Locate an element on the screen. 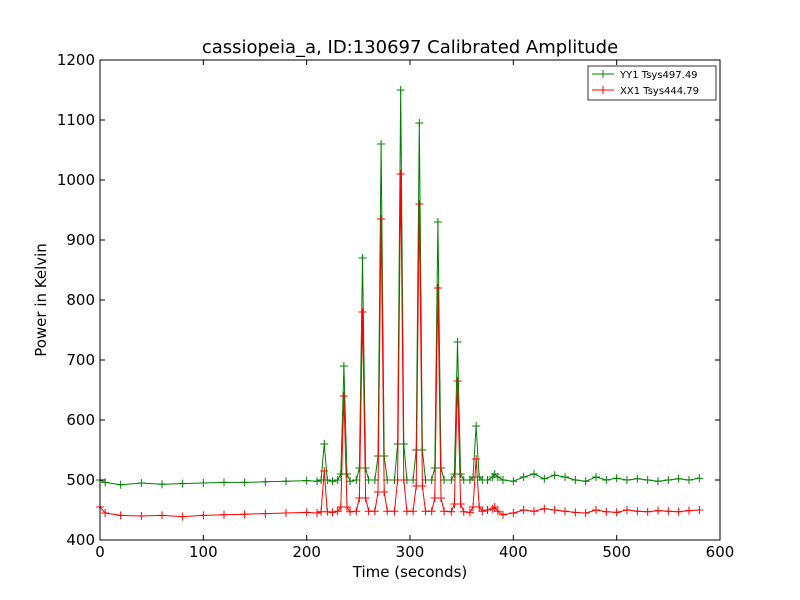 This screenshot has height=600, width=800. x-tick-label: 0 is located at coordinates (100, 552).